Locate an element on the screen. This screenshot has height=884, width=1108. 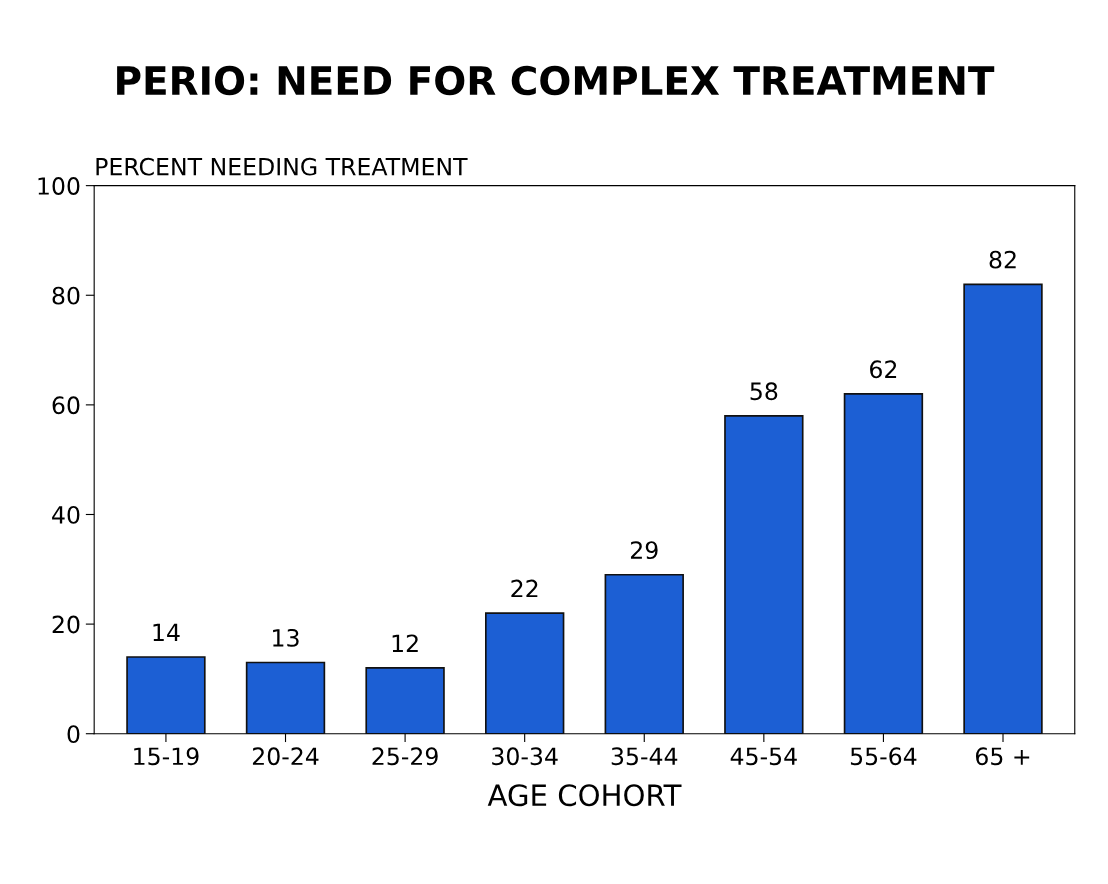
y-tick-label: 80 is located at coordinates (66, 295).